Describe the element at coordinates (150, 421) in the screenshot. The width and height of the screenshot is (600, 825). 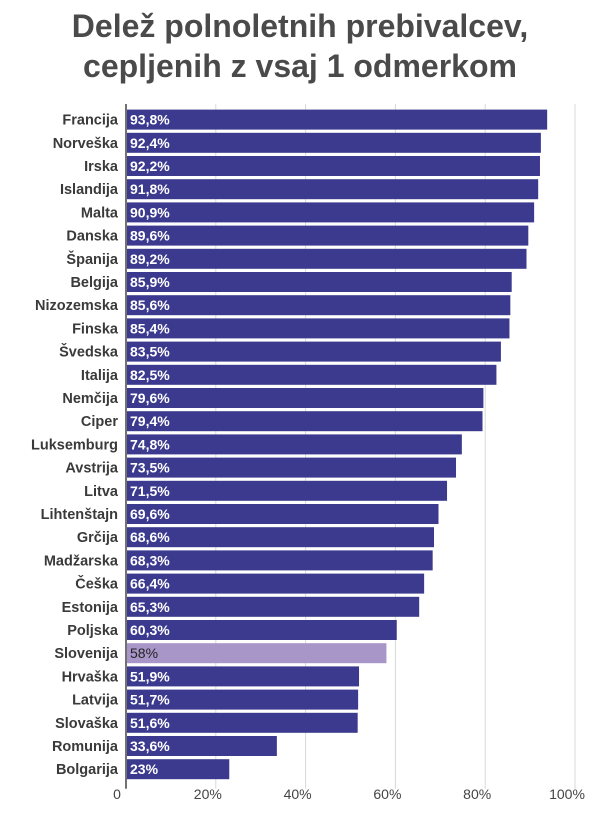
I see `value-label-13: 79,4%` at that location.